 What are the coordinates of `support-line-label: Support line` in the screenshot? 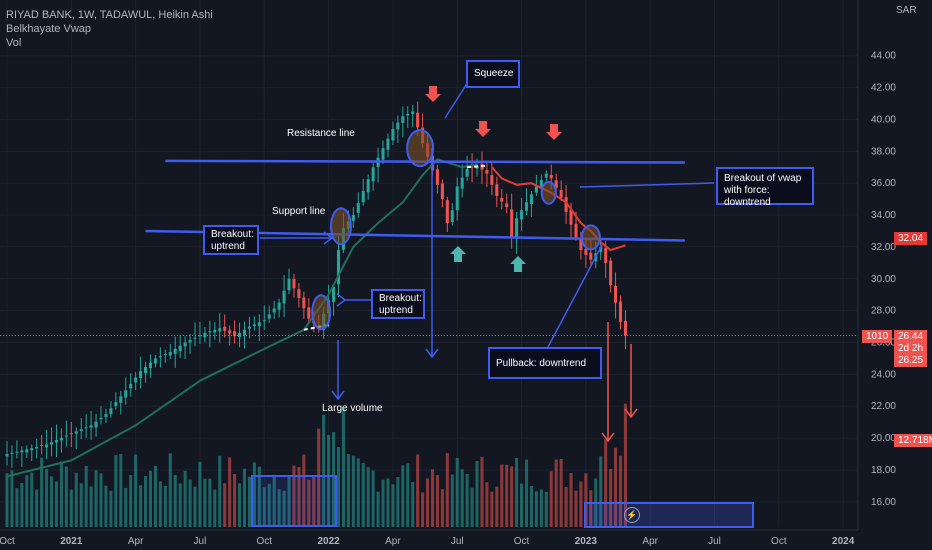 It's located at (299, 211).